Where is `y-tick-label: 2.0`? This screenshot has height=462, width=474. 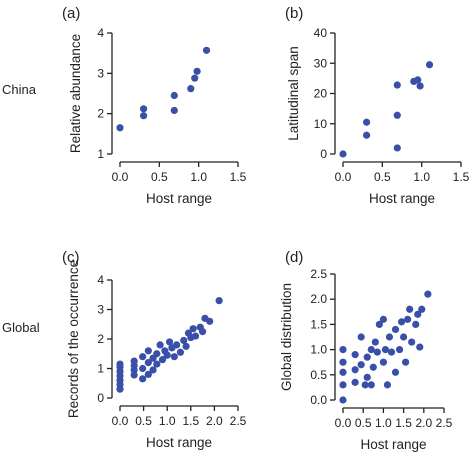 y-tick-label: 2.0 is located at coordinates (318, 299).